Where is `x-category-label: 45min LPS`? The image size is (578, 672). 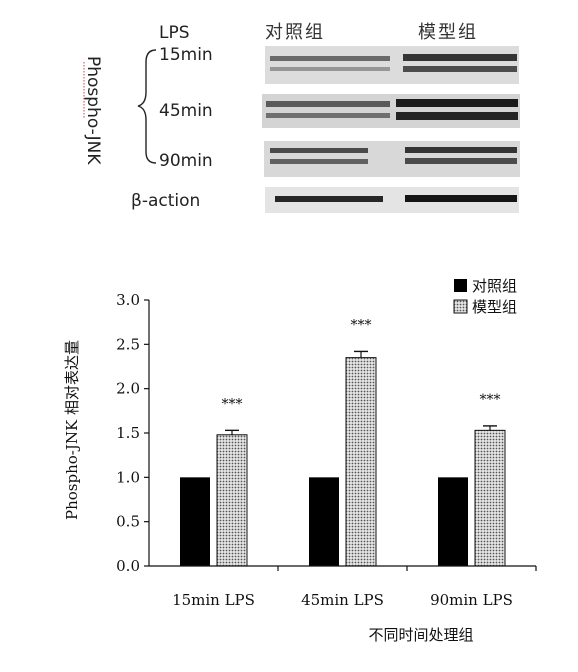
x-category-label: 45min LPS is located at coordinates (342, 600).